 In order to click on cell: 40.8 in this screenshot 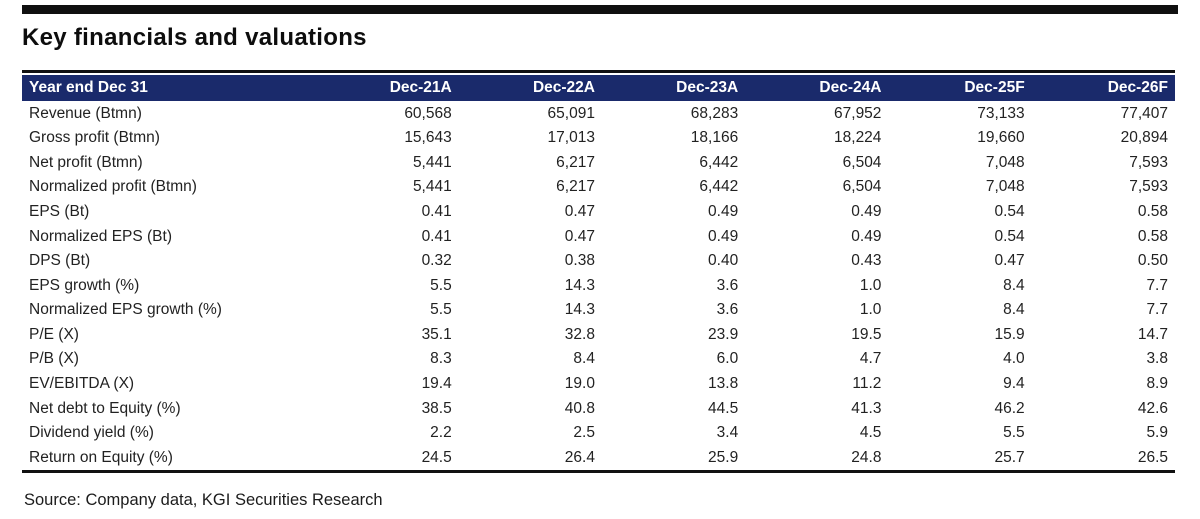, I will do `click(579, 408)`.